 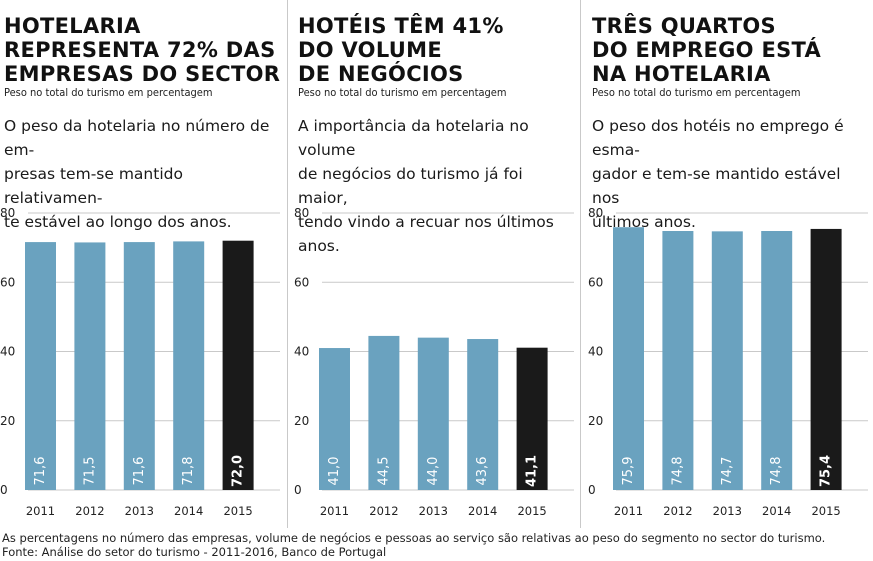 What do you see at coordinates (532, 471) in the screenshot?
I see `bar-value-label: 41,1` at bounding box center [532, 471].